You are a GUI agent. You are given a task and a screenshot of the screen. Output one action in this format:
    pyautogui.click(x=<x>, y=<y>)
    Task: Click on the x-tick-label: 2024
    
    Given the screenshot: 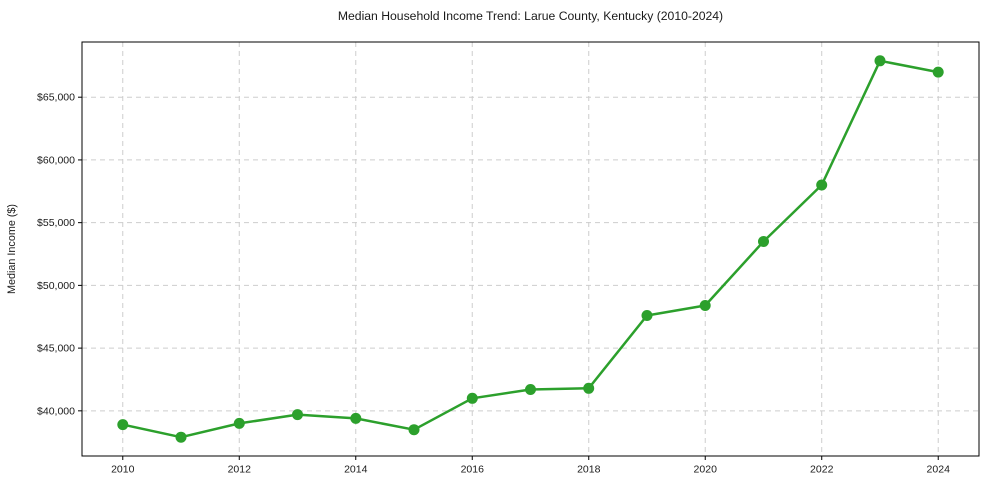 What is the action you would take?
    pyautogui.click(x=939, y=470)
    